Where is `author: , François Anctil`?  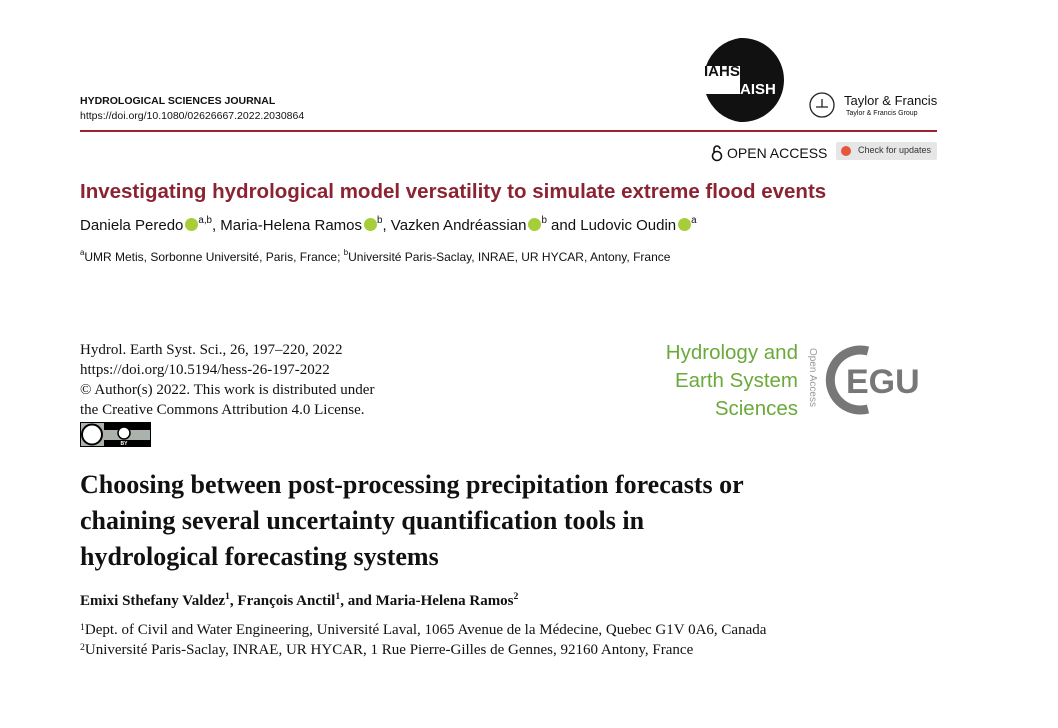
author: , François Anctil is located at coordinates (282, 601).